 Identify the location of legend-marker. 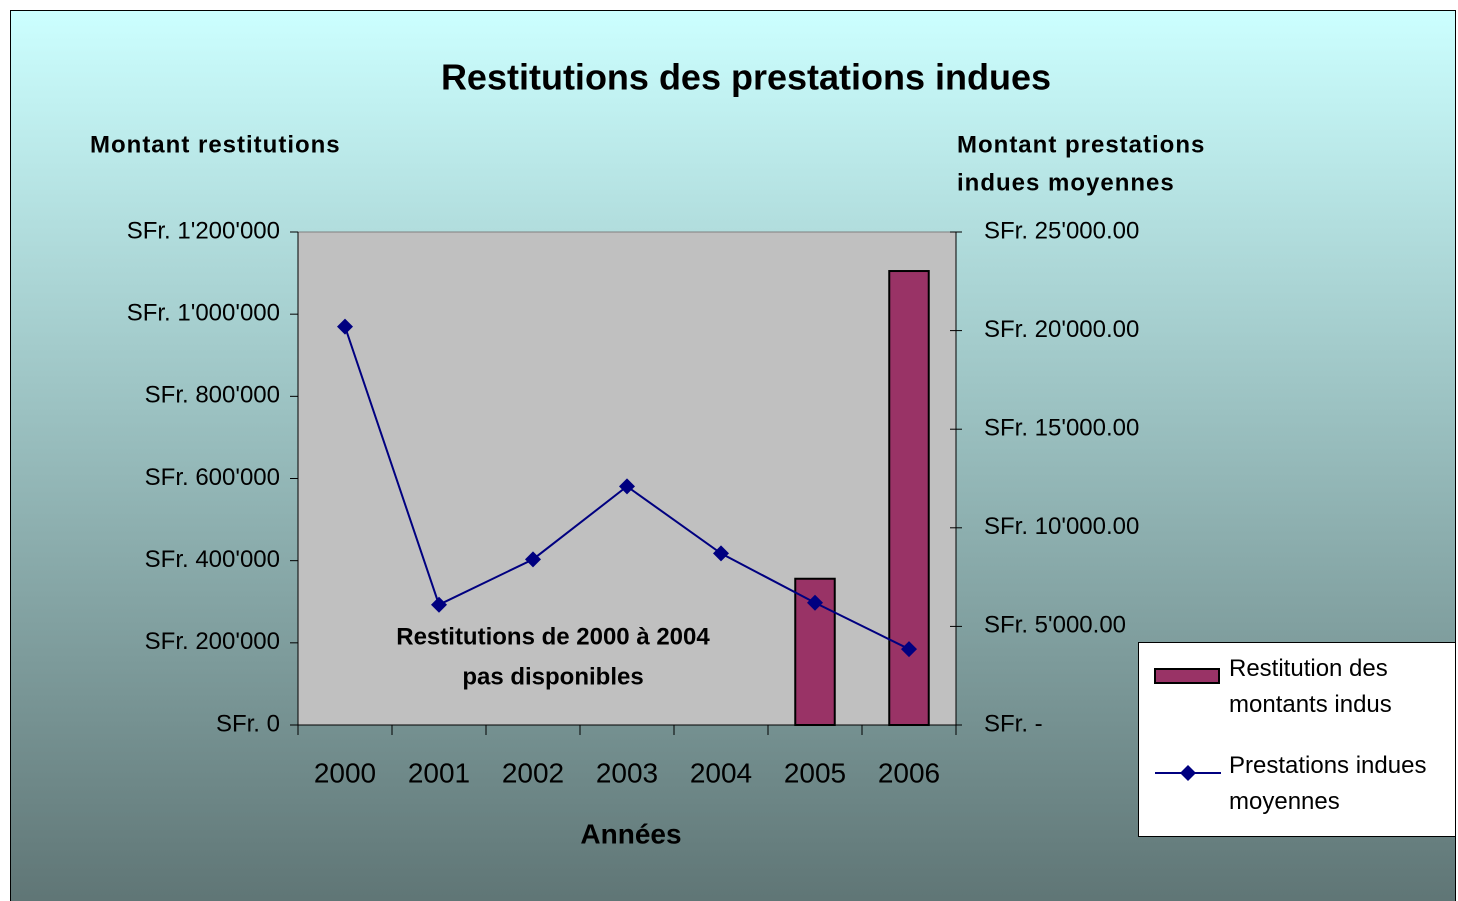
(1188, 773).